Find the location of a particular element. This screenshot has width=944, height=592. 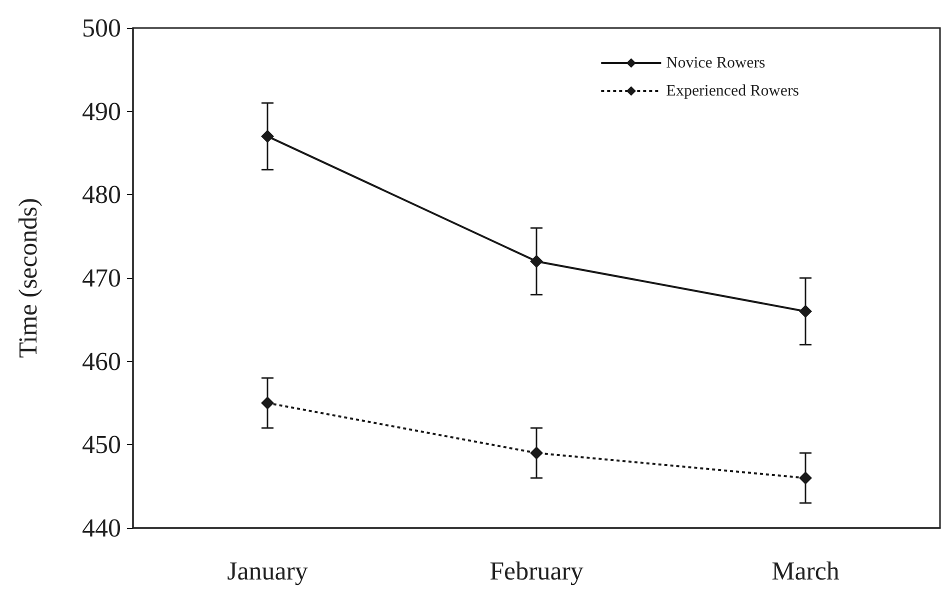

y-axis-title: Time (seconds) is located at coordinates (28, 278).